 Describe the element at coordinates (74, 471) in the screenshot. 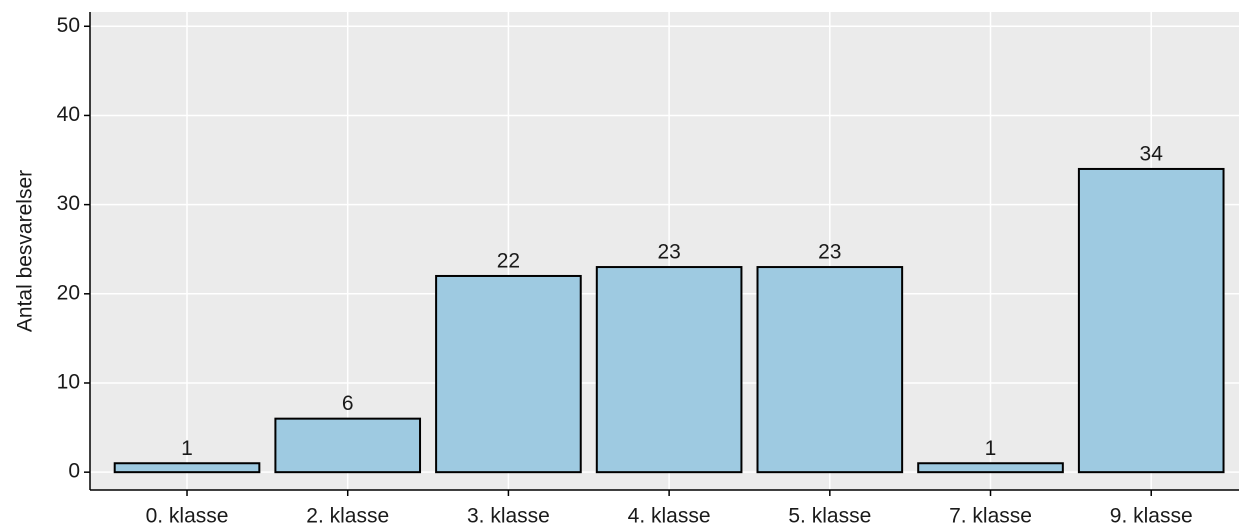

I see `y-tick-label: 0` at that location.